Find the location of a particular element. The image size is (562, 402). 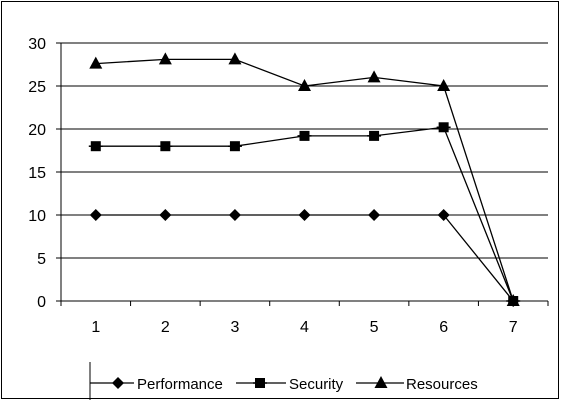

x-tick-label: 5 is located at coordinates (374, 327).